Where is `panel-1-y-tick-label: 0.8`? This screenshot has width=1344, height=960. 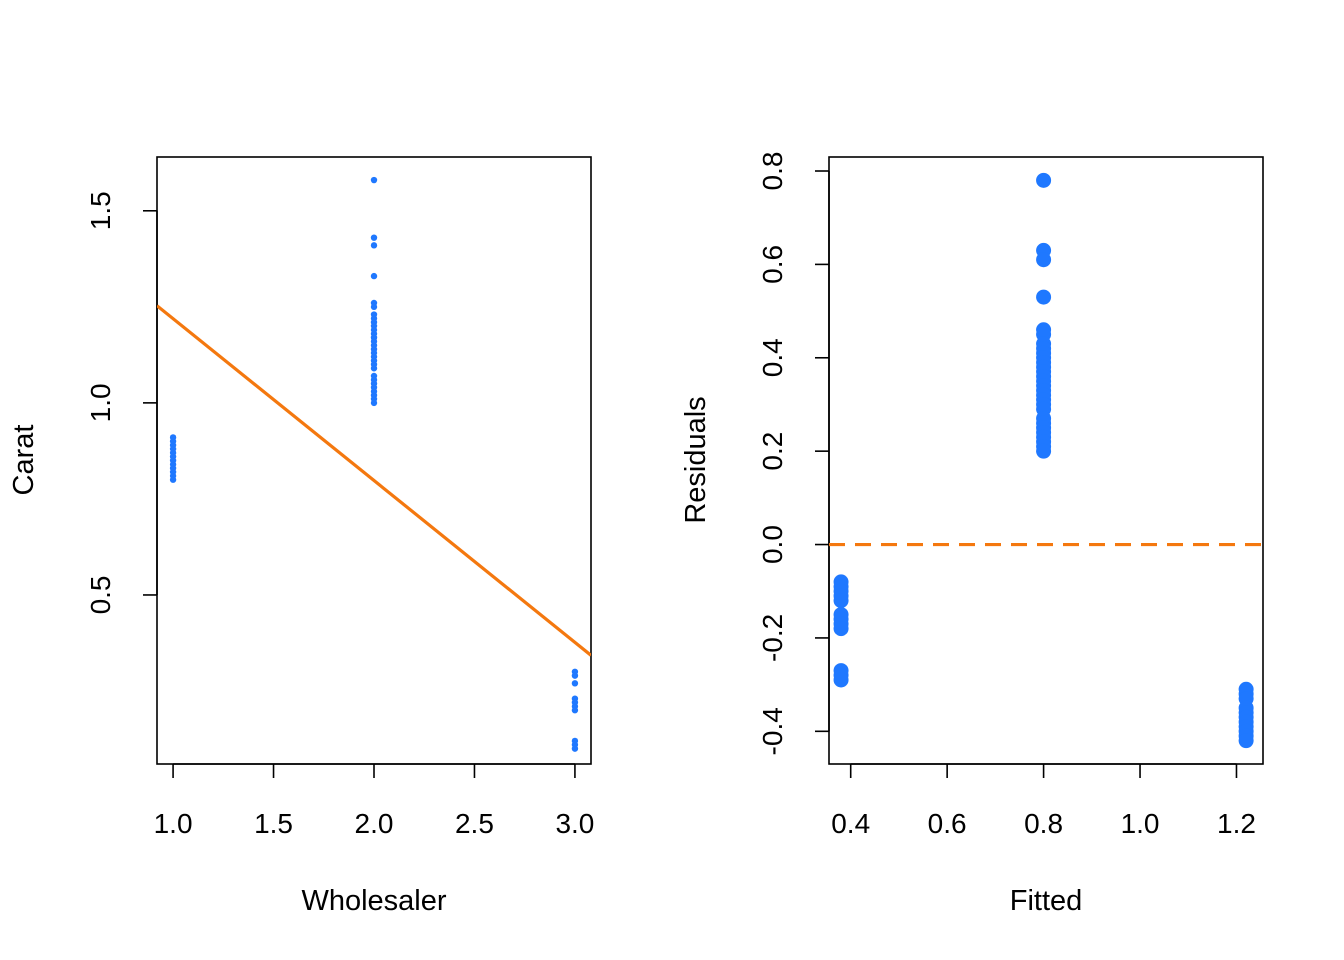
panel-1-y-tick-label: 0.8 is located at coordinates (772, 171).